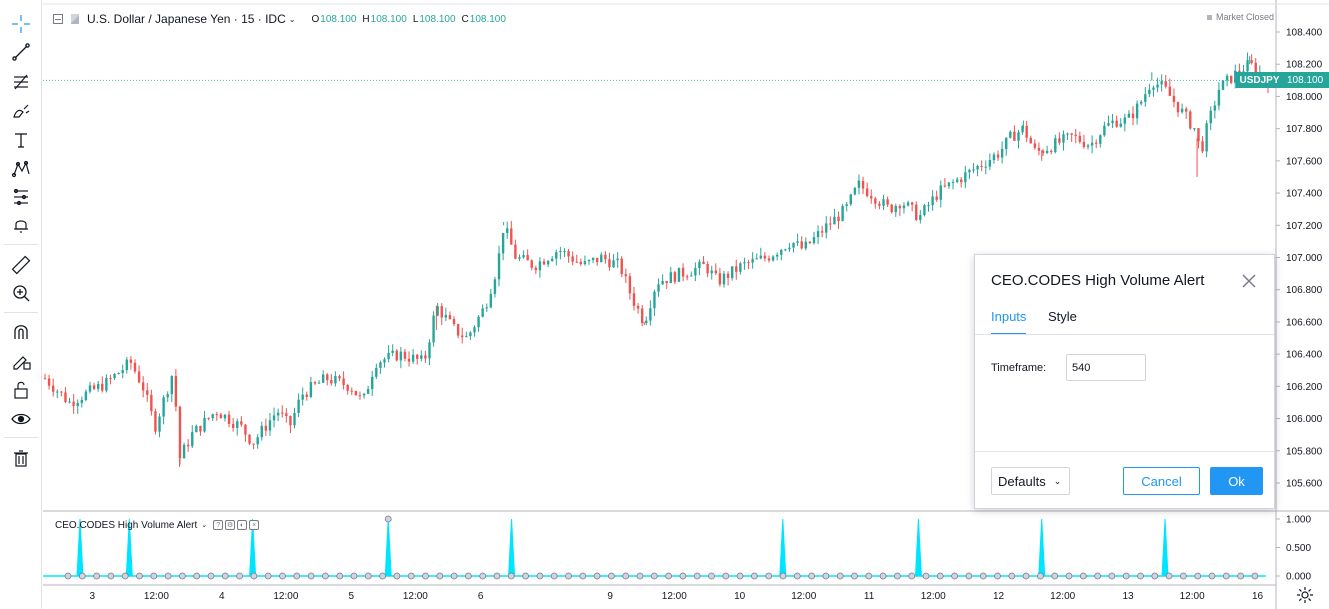 The width and height of the screenshot is (1329, 609). What do you see at coordinates (21, 265) in the screenshot?
I see `ruler-icon` at bounding box center [21, 265].